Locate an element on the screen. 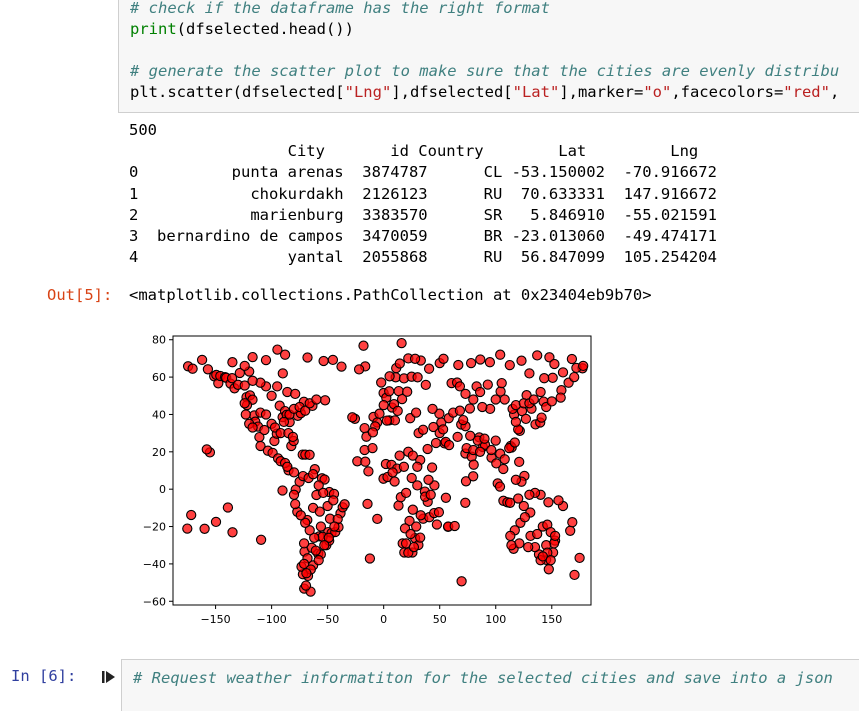 Image resolution: width=859 pixels, height=711 pixels. table-row: 4 yantal 2055868 RU 56.847099 105.254204 is located at coordinates (423, 257).